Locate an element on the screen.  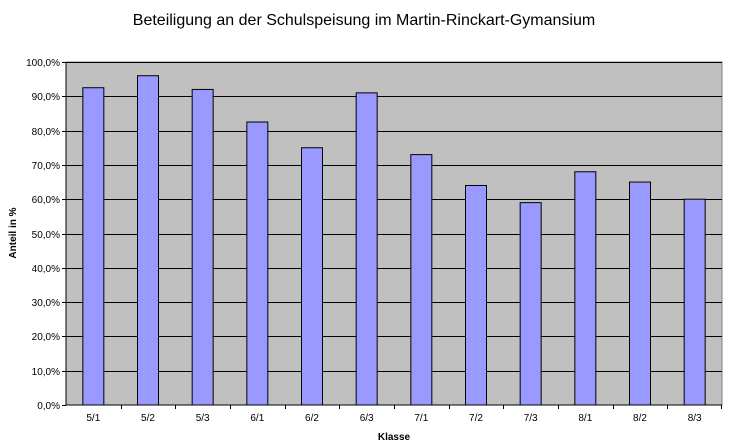
y-tick-label: 70,0% is located at coordinates (46, 166).